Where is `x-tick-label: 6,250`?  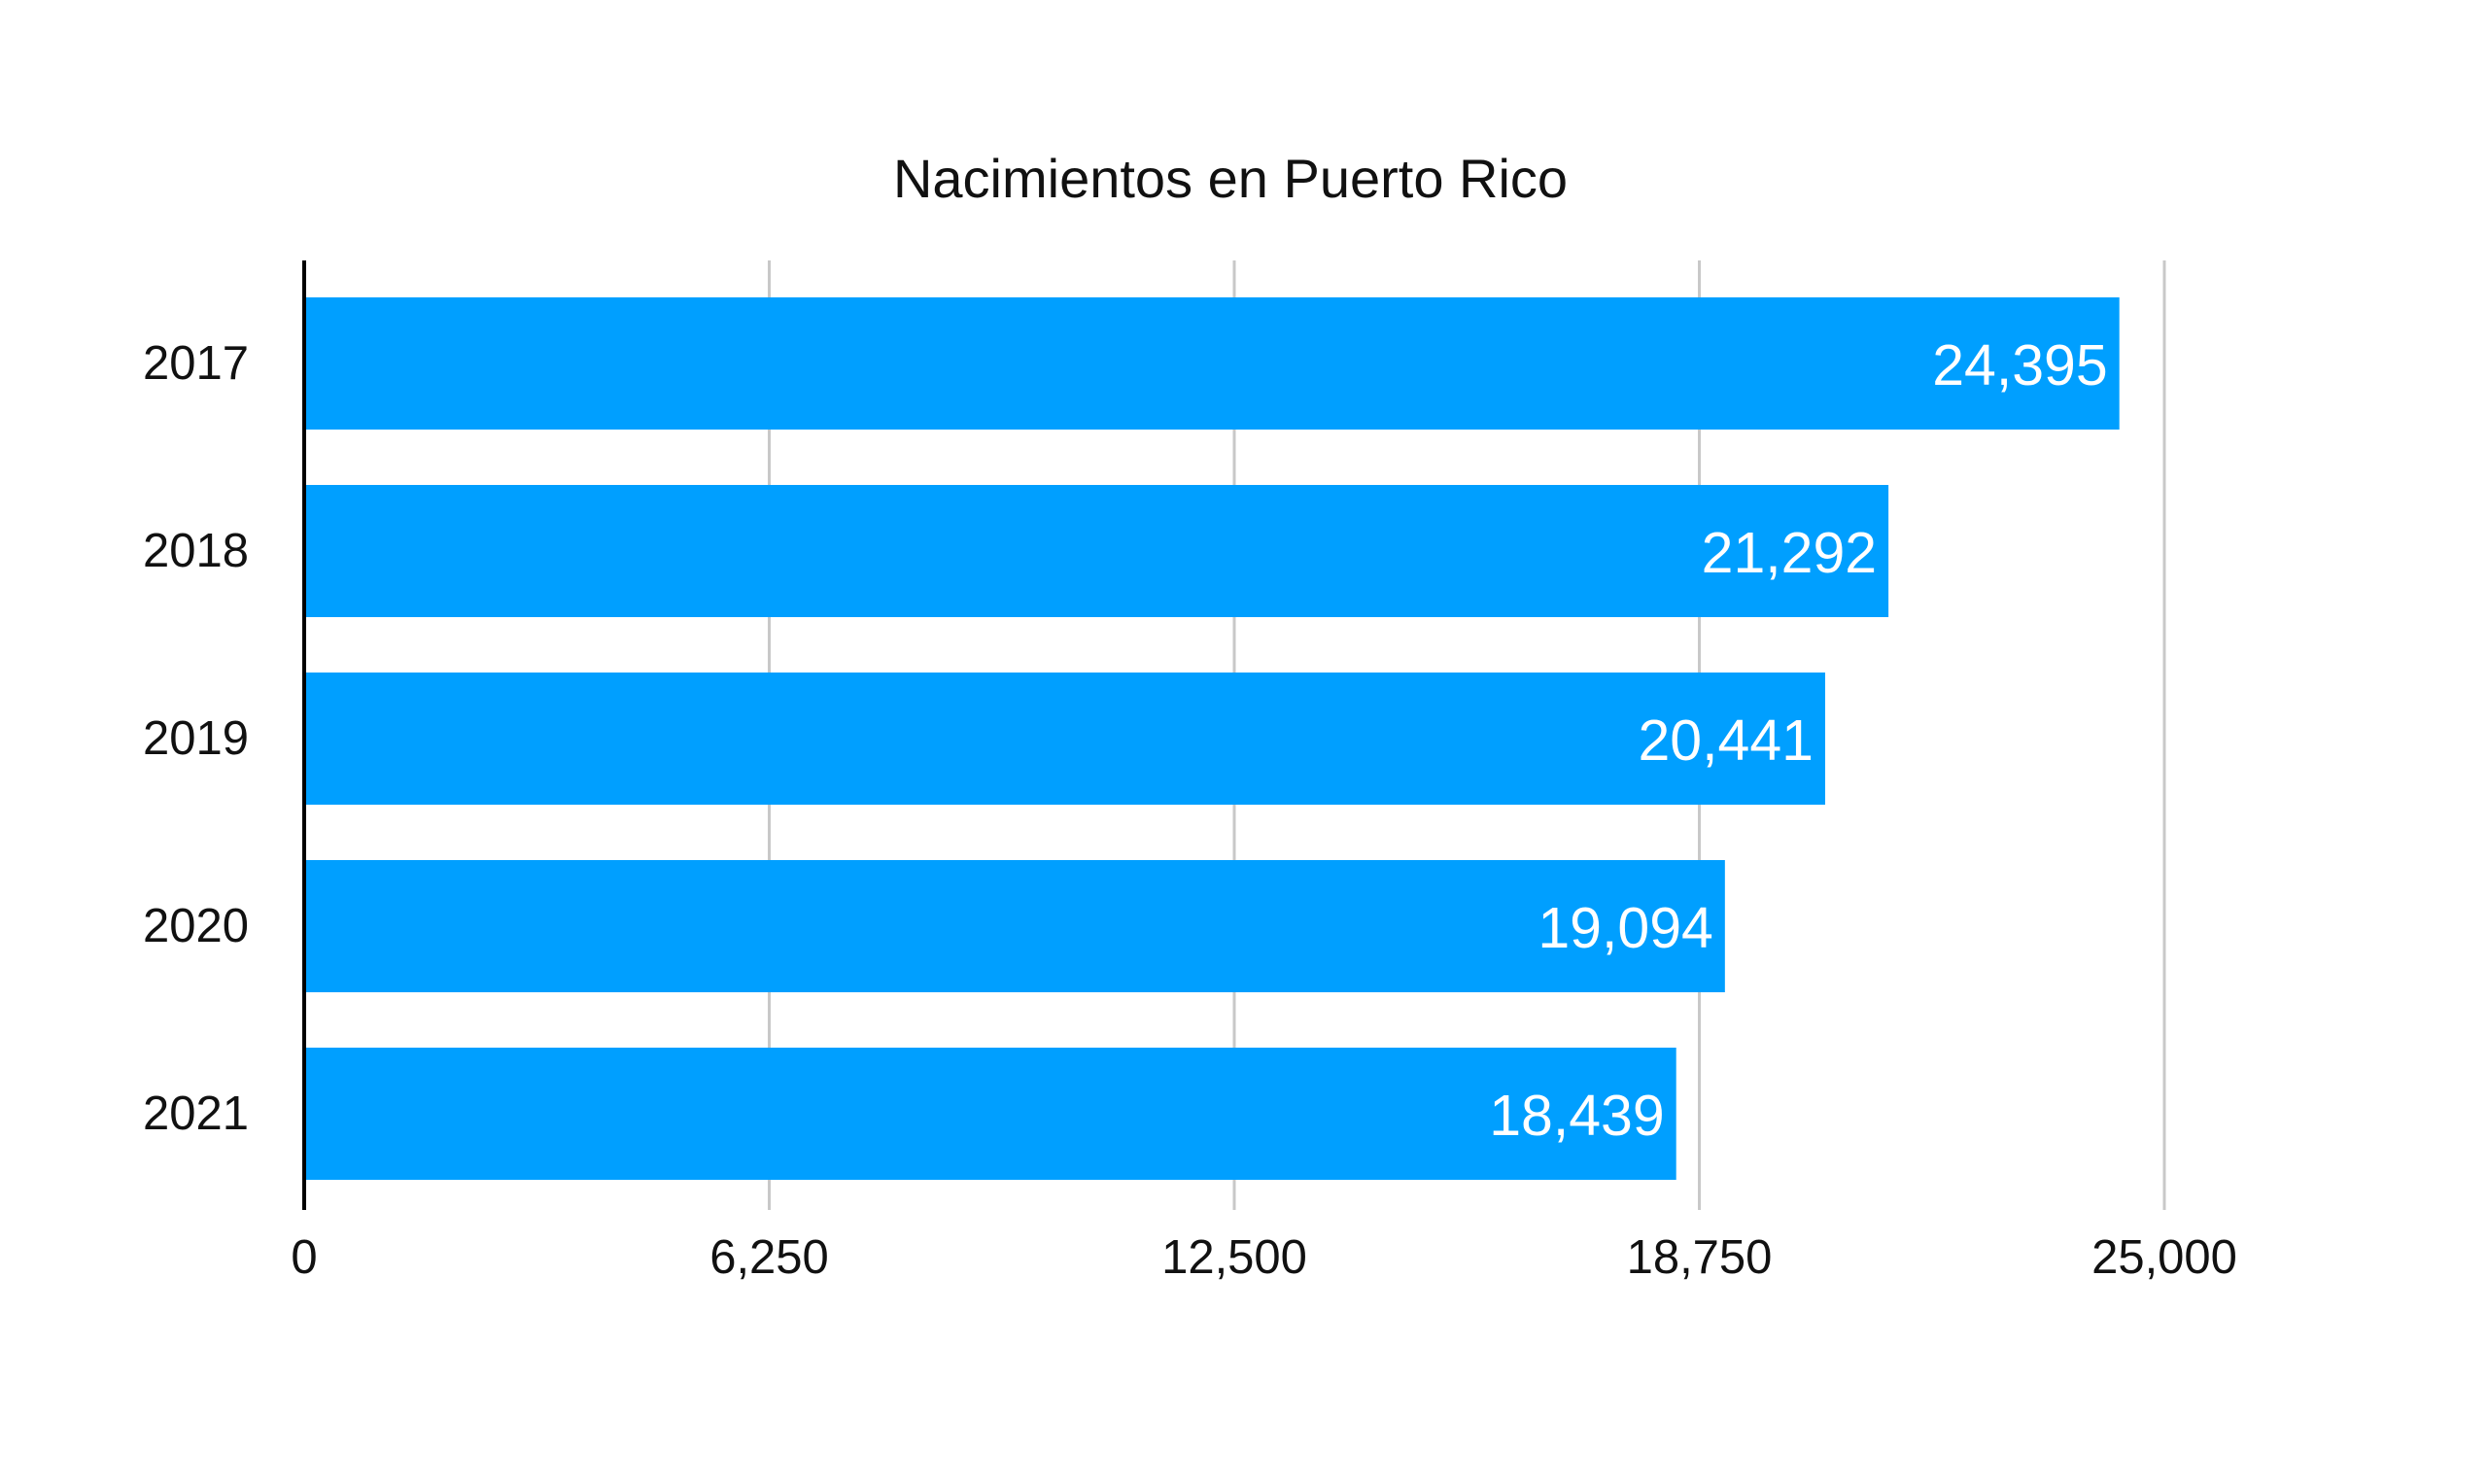
x-tick-label: 6,250 is located at coordinates (769, 1257).